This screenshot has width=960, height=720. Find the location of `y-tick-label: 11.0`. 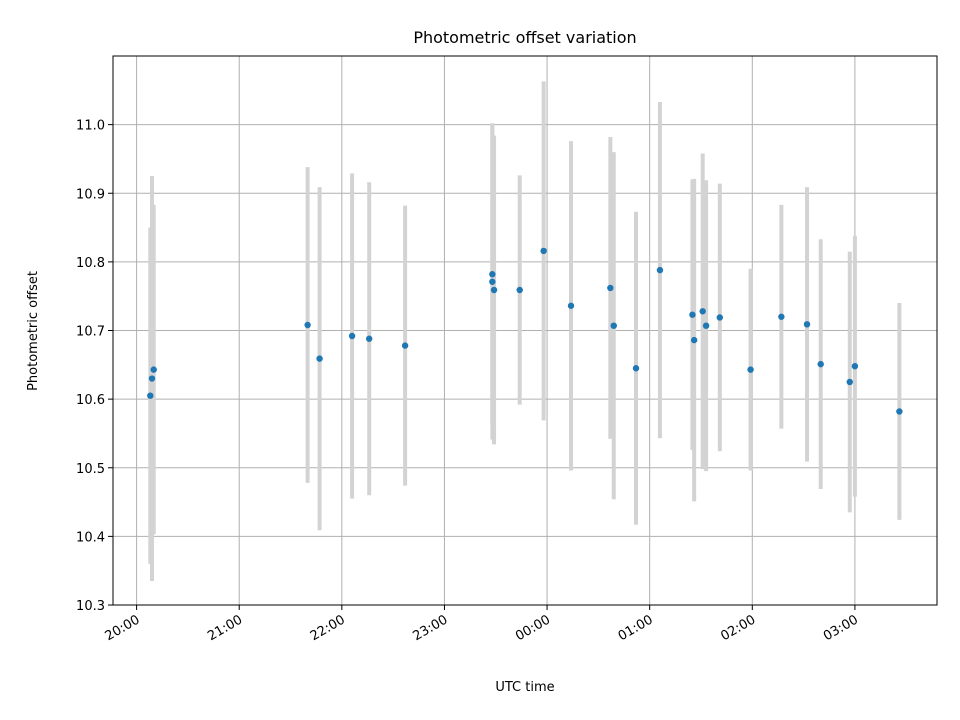

y-tick-label: 11.0 is located at coordinates (90, 126).